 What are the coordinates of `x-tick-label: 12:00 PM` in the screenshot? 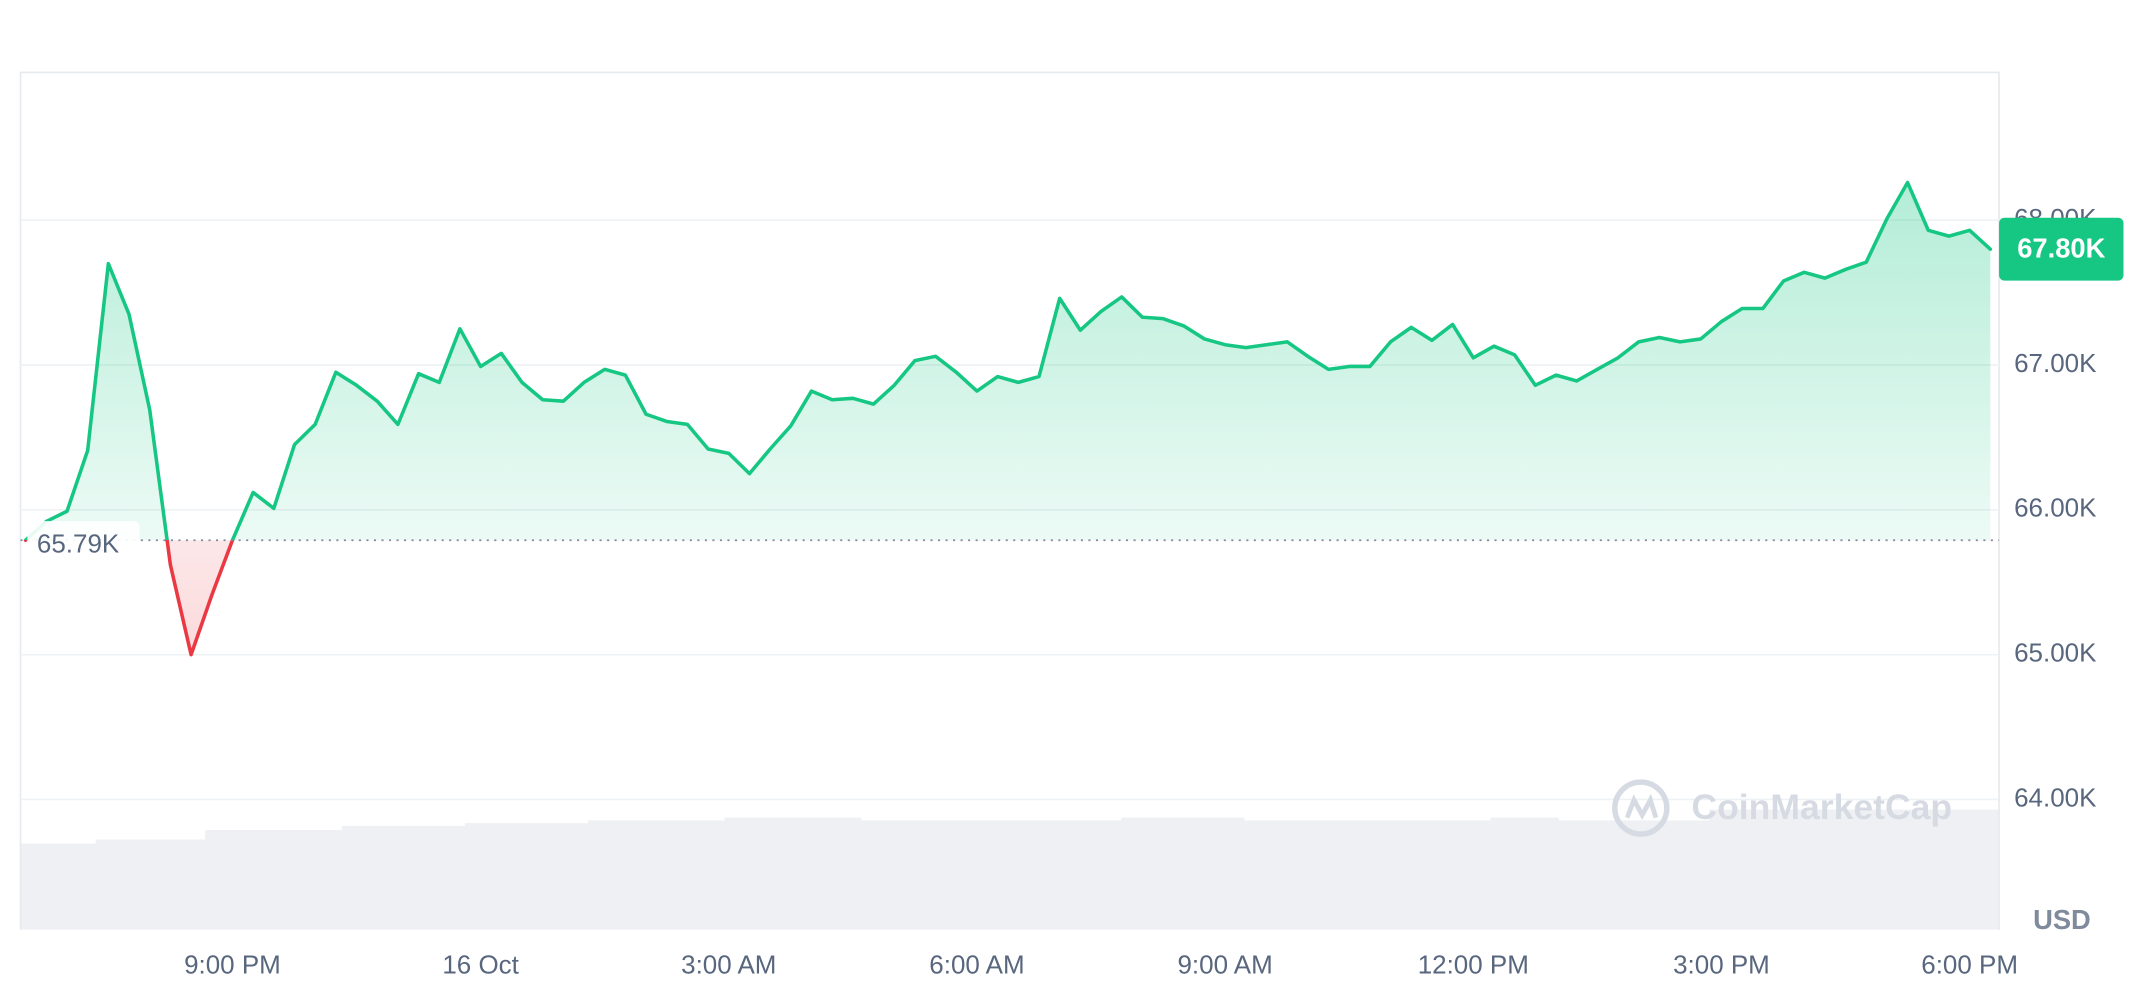 It's located at (1473, 965).